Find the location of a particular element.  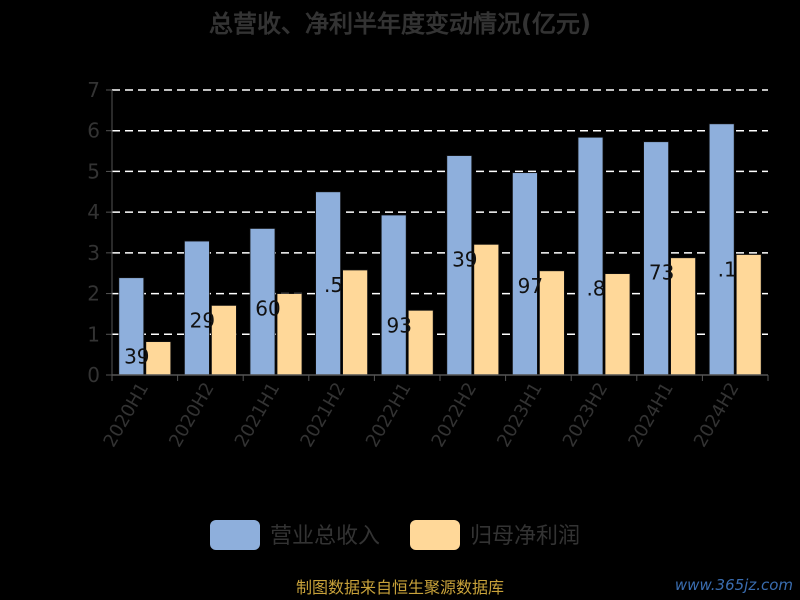

x-tick-label: 2022H2 is located at coordinates (455, 415).